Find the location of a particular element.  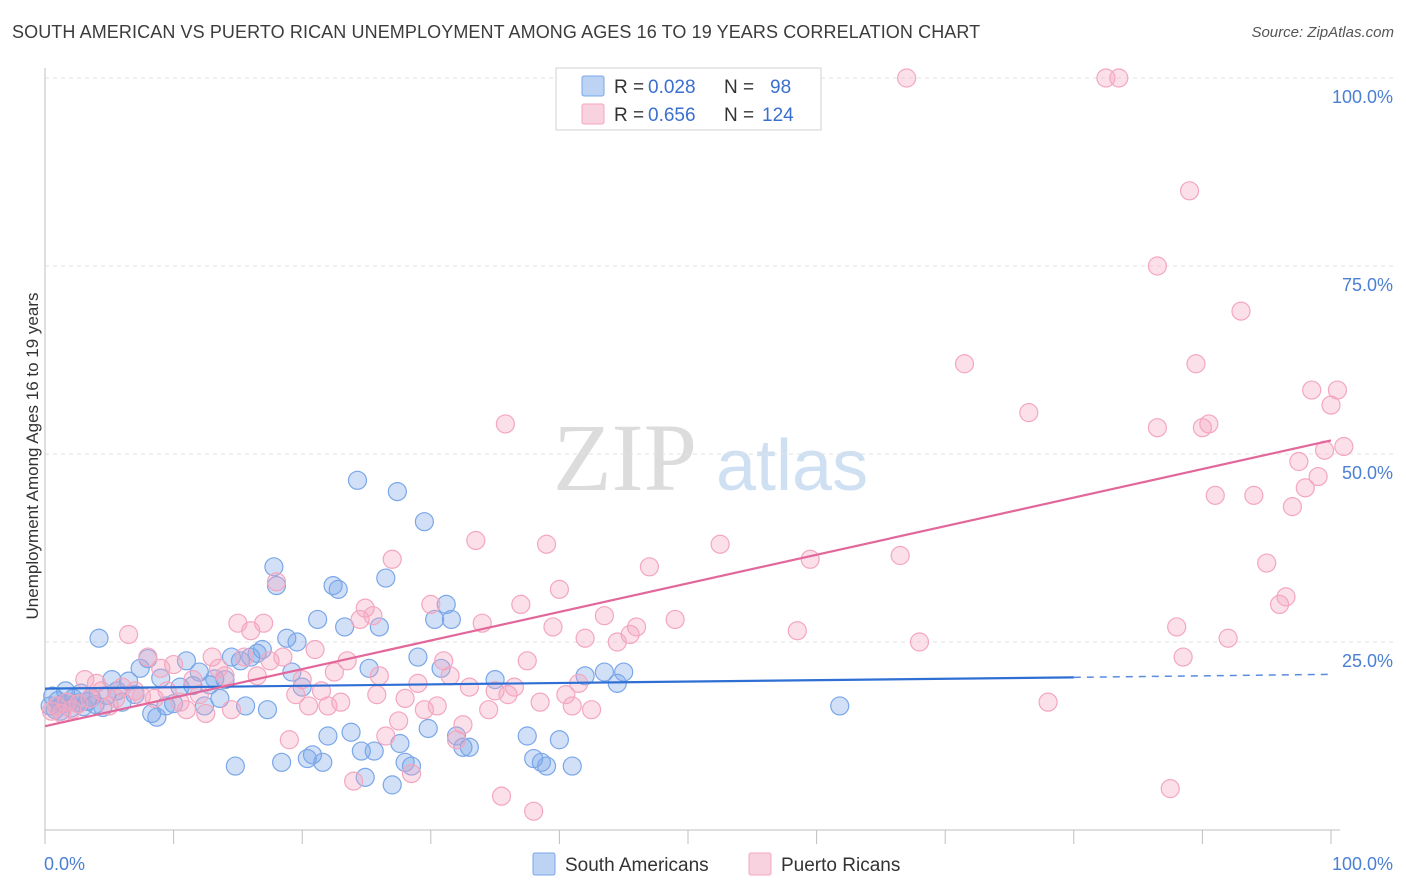

y-axis-title: Unemployment Among Ages 16 to 19 years is located at coordinates (32, 456).